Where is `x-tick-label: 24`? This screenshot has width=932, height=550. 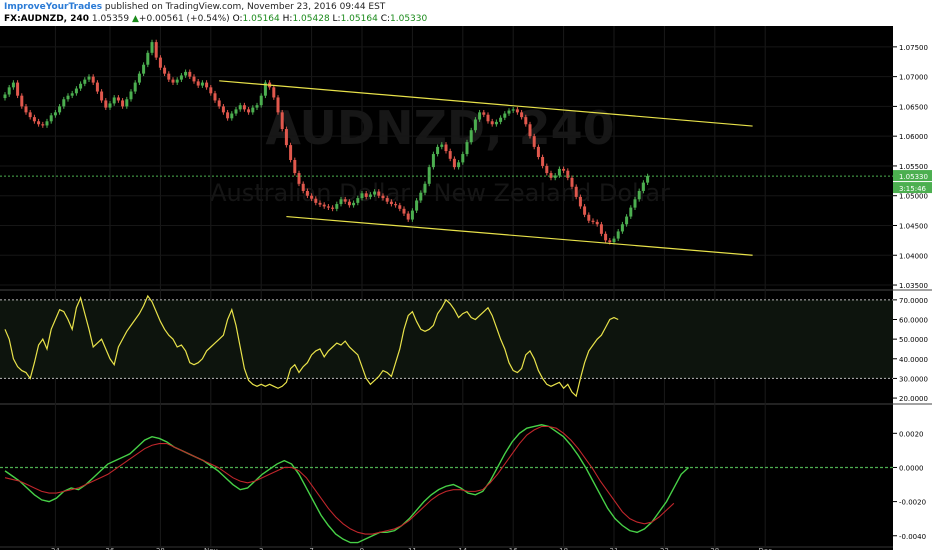
x-tick-label: 24 is located at coordinates (55, 548).